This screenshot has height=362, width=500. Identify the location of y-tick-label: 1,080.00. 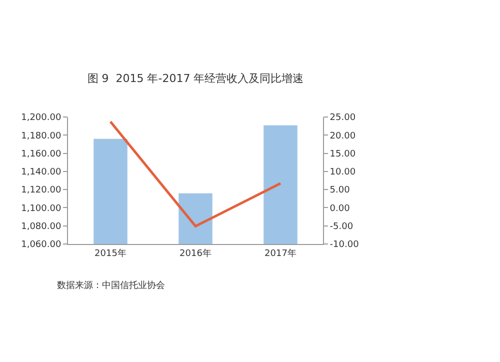
(41, 227).